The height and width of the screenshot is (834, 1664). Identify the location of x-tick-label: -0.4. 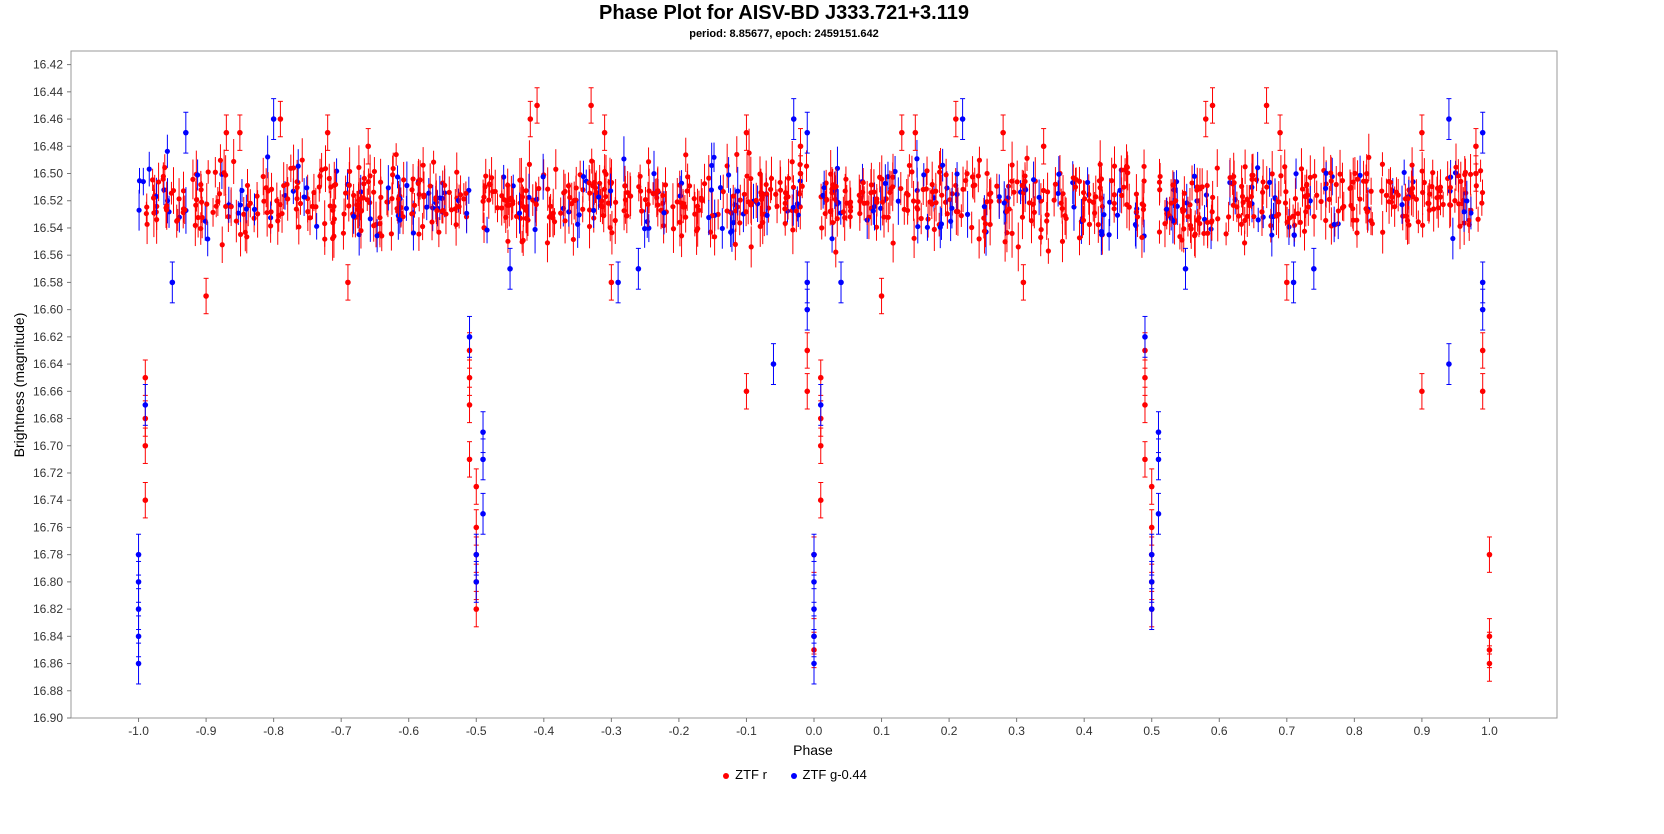
(543, 731).